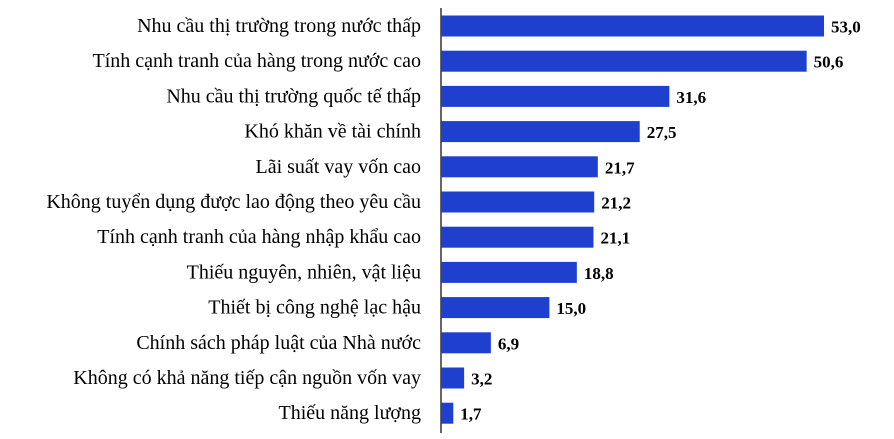 The width and height of the screenshot is (894, 439). I want to click on category-label: Lãi suất vay vốn cao, so click(339, 167).